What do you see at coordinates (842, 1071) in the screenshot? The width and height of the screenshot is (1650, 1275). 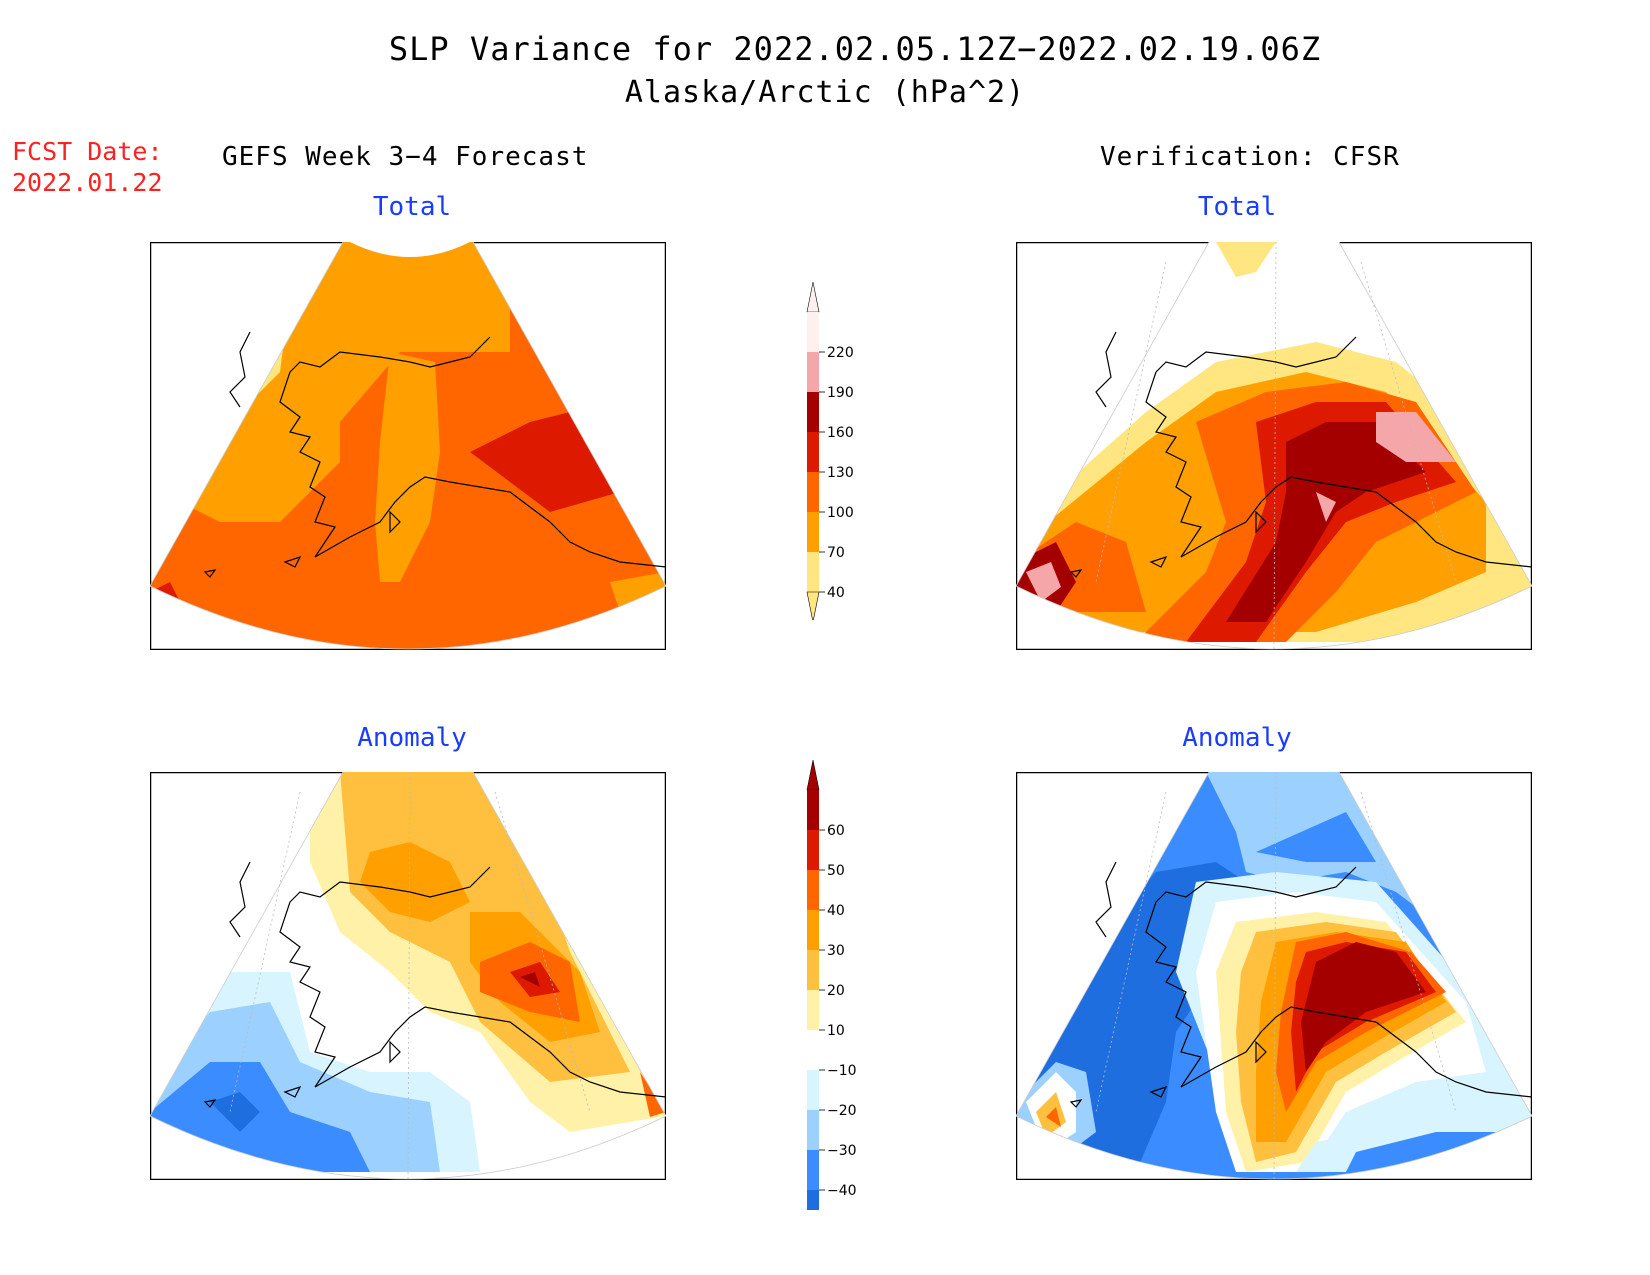 I see `colorbar-tick-label: −10` at bounding box center [842, 1071].